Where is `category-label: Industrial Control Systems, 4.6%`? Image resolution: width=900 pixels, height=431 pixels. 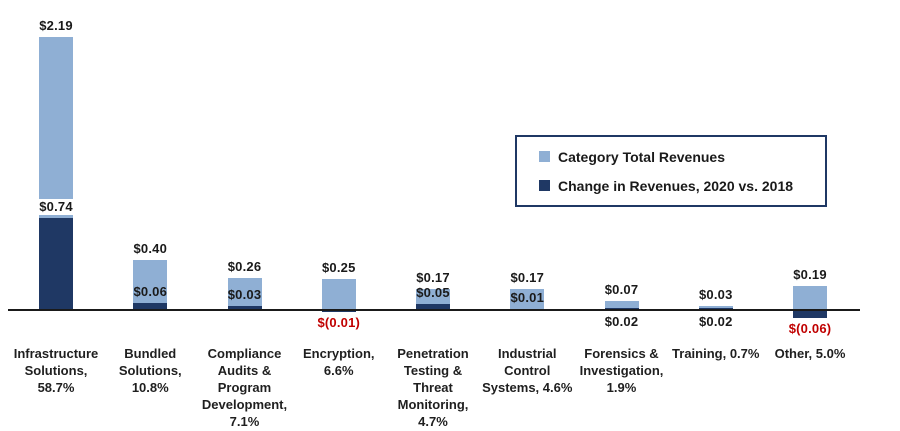 category-label: Industrial Control Systems, 4.6% is located at coordinates (527, 370).